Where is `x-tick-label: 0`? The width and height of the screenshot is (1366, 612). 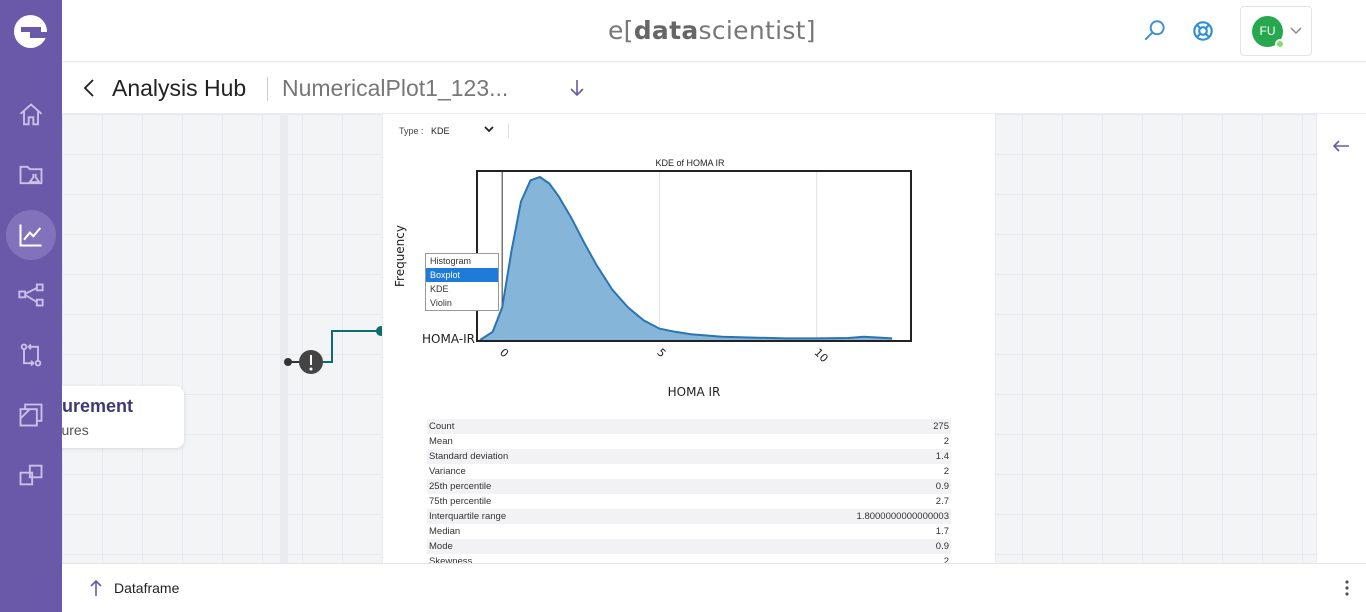
x-tick-label: 0 is located at coordinates (504, 353).